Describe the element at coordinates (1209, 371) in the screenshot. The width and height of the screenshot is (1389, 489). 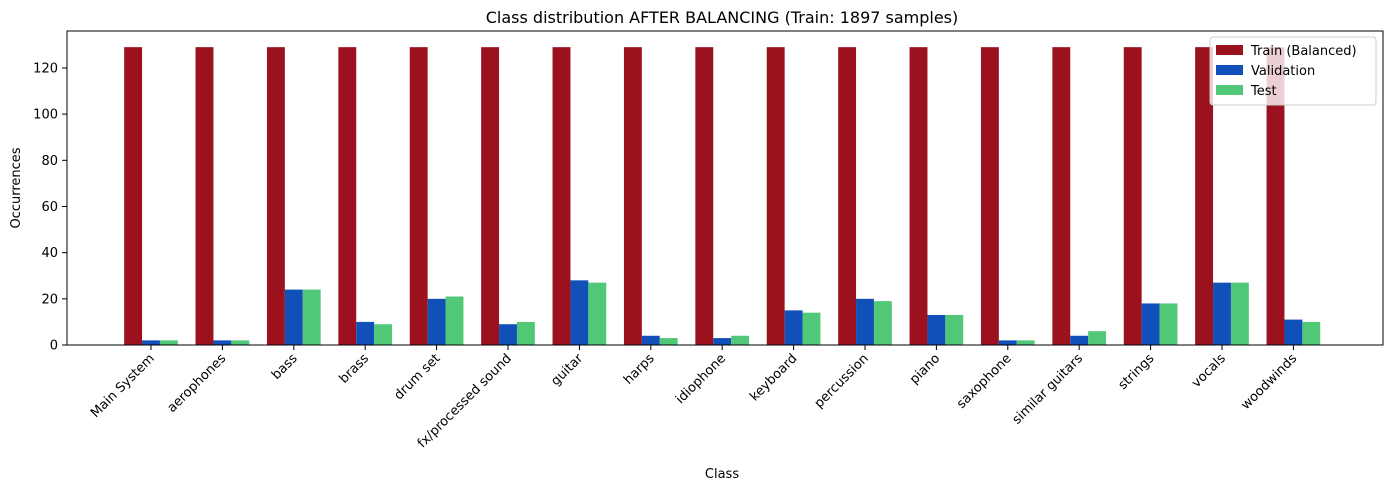
I see `x-tick-label-15: vocals` at that location.